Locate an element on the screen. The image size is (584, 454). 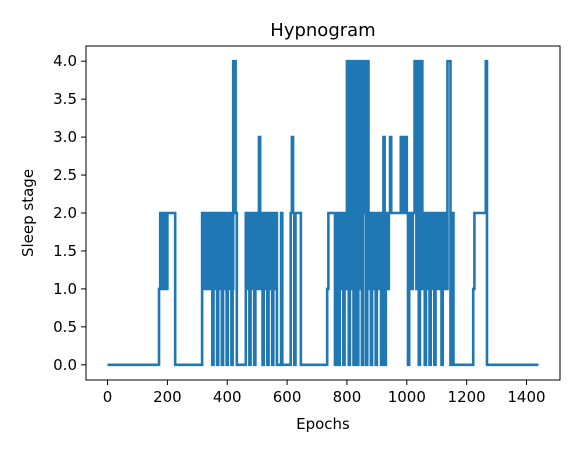
x-tick-label: 400 is located at coordinates (227, 397).